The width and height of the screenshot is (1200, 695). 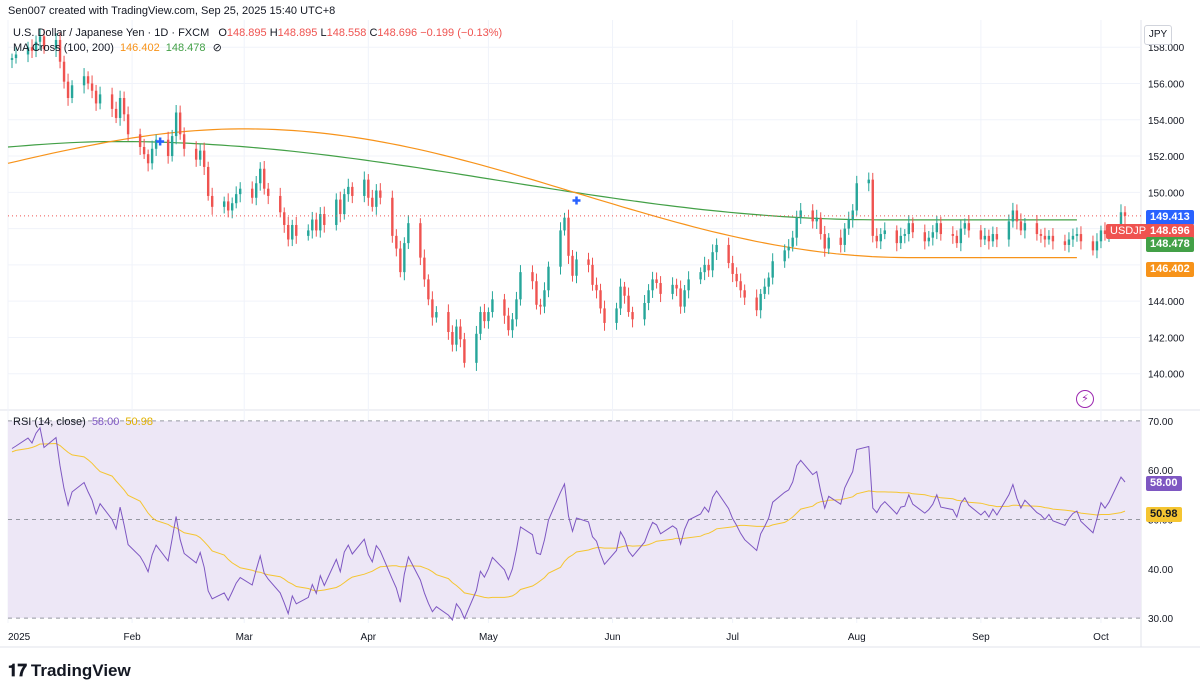 What do you see at coordinates (1170, 217) in the screenshot?
I see `high-price-tag: 149.413` at bounding box center [1170, 217].